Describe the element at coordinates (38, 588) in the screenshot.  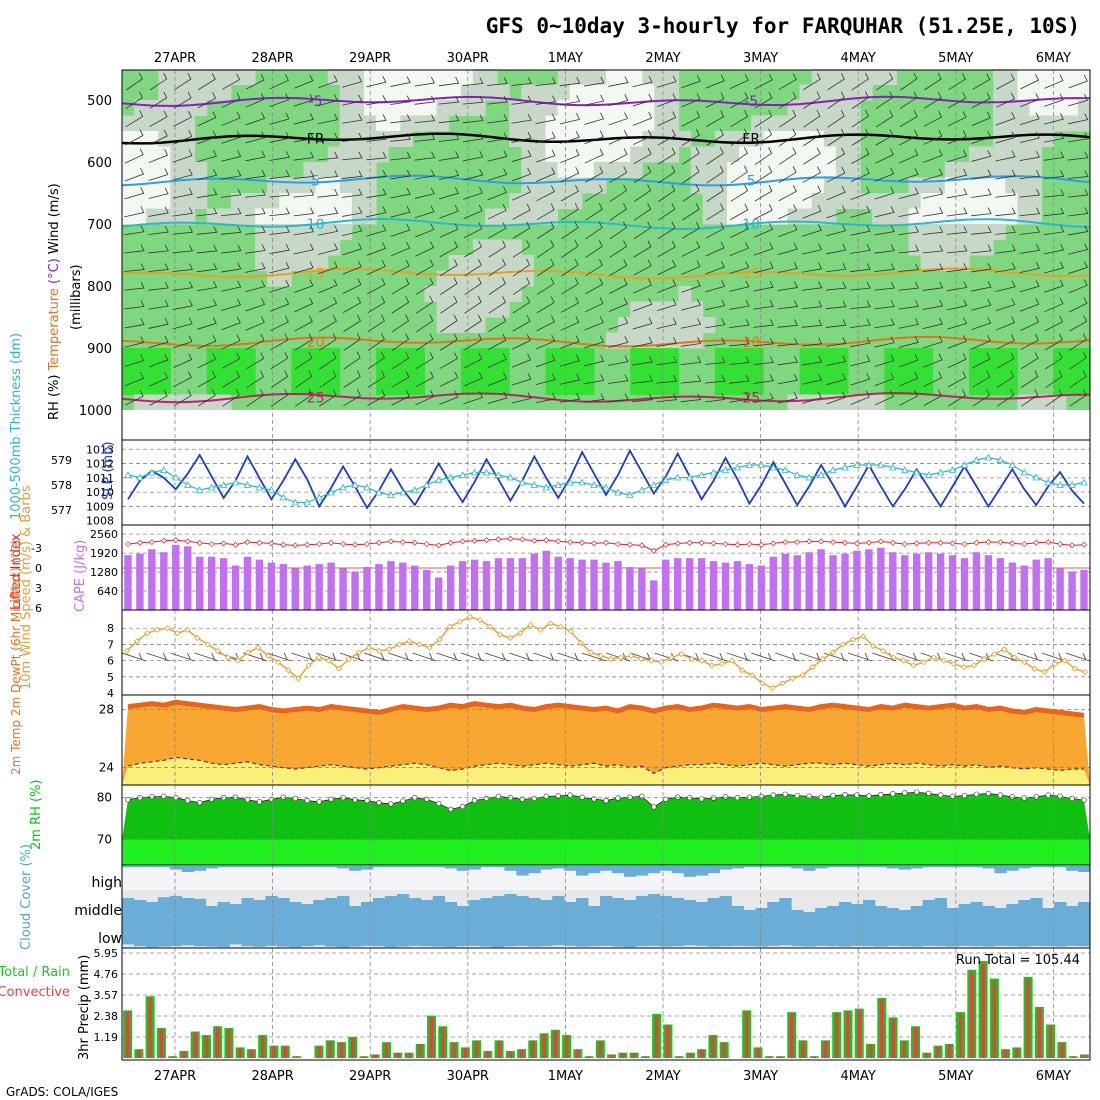
I see `li-tick-label: 3` at that location.